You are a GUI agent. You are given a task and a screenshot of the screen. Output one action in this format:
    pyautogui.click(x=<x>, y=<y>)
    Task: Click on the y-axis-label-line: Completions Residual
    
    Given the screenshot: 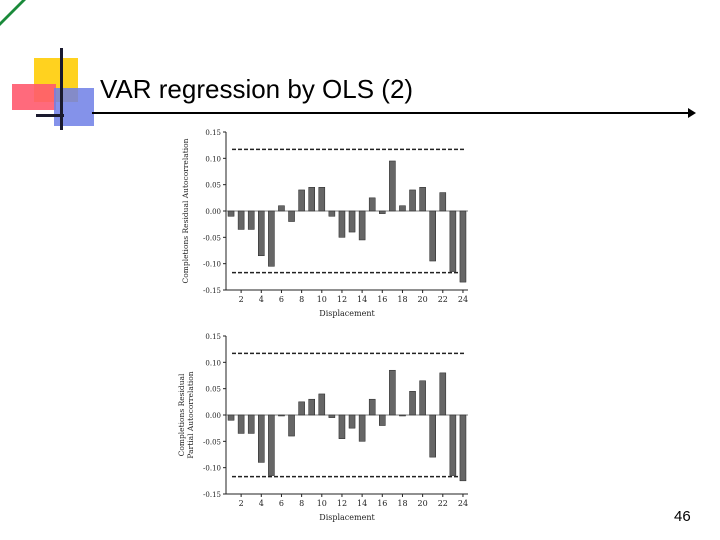 What is the action you would take?
    pyautogui.click(x=181, y=414)
    